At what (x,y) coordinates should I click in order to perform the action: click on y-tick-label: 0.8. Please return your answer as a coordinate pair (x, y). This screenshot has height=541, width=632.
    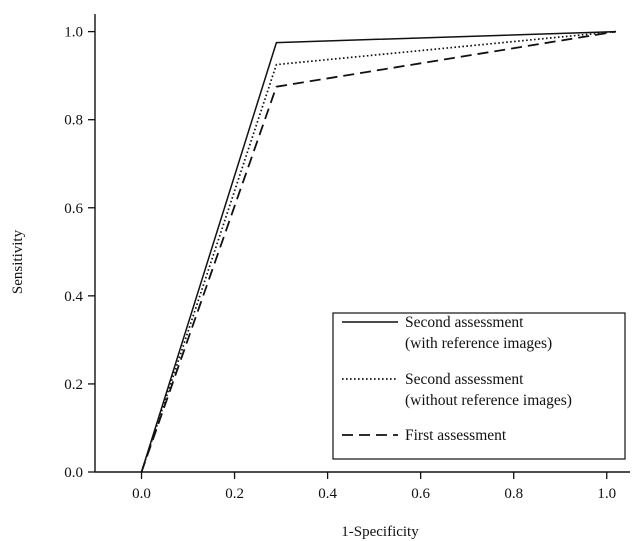
    Looking at the image, I should click on (73, 121).